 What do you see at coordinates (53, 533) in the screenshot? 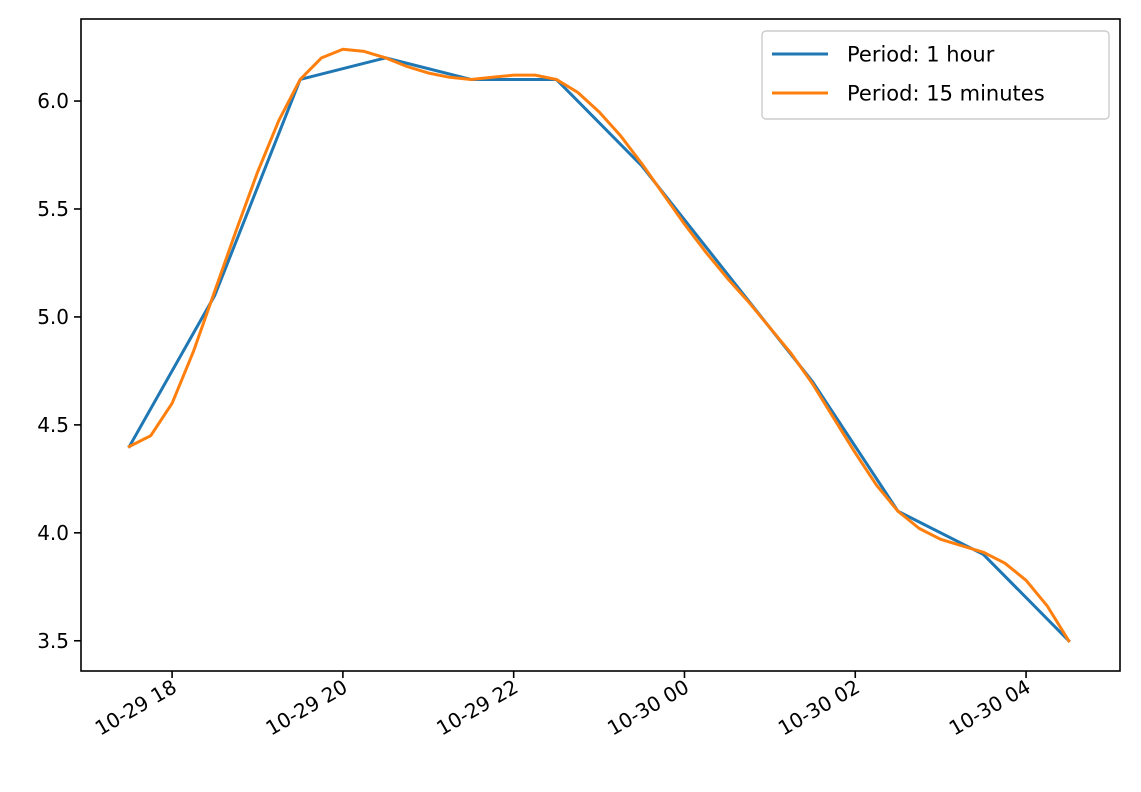
I see `y-tick-label: 4.0` at bounding box center [53, 533].